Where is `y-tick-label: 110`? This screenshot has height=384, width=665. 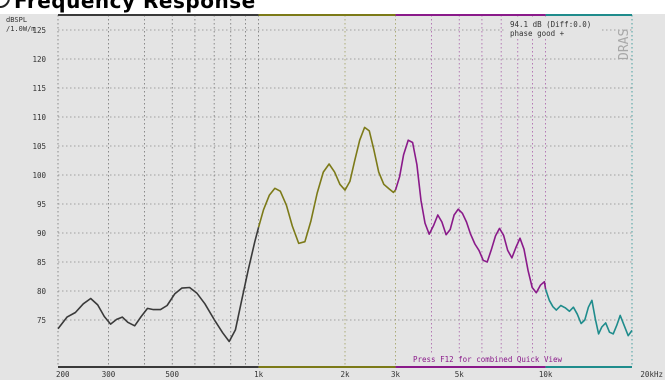 y-tick-label: 110 is located at coordinates (39, 117).